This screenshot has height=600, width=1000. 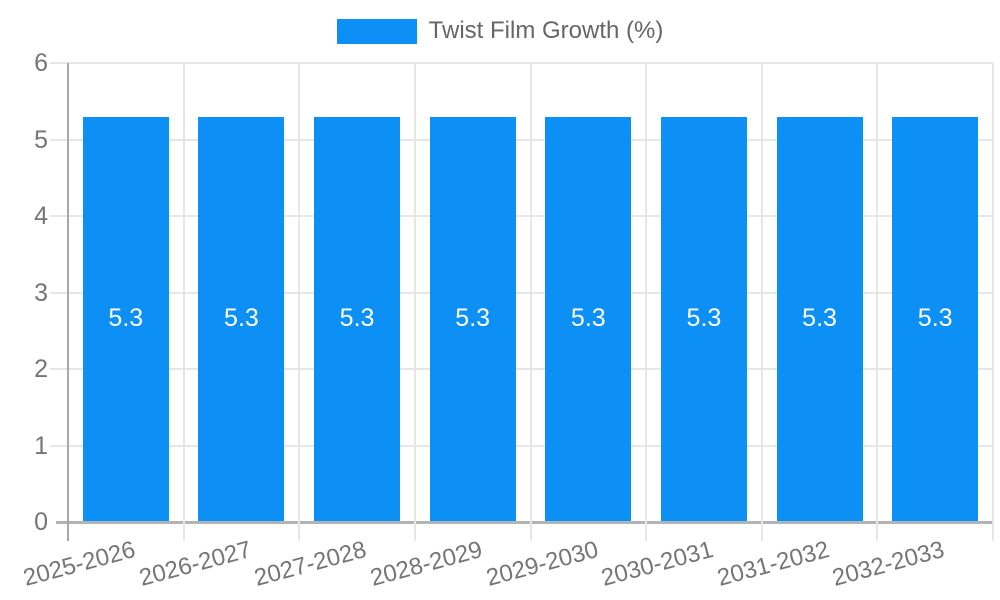 I want to click on x-axis-tick-label: 2031-2032, so click(x=773, y=564).